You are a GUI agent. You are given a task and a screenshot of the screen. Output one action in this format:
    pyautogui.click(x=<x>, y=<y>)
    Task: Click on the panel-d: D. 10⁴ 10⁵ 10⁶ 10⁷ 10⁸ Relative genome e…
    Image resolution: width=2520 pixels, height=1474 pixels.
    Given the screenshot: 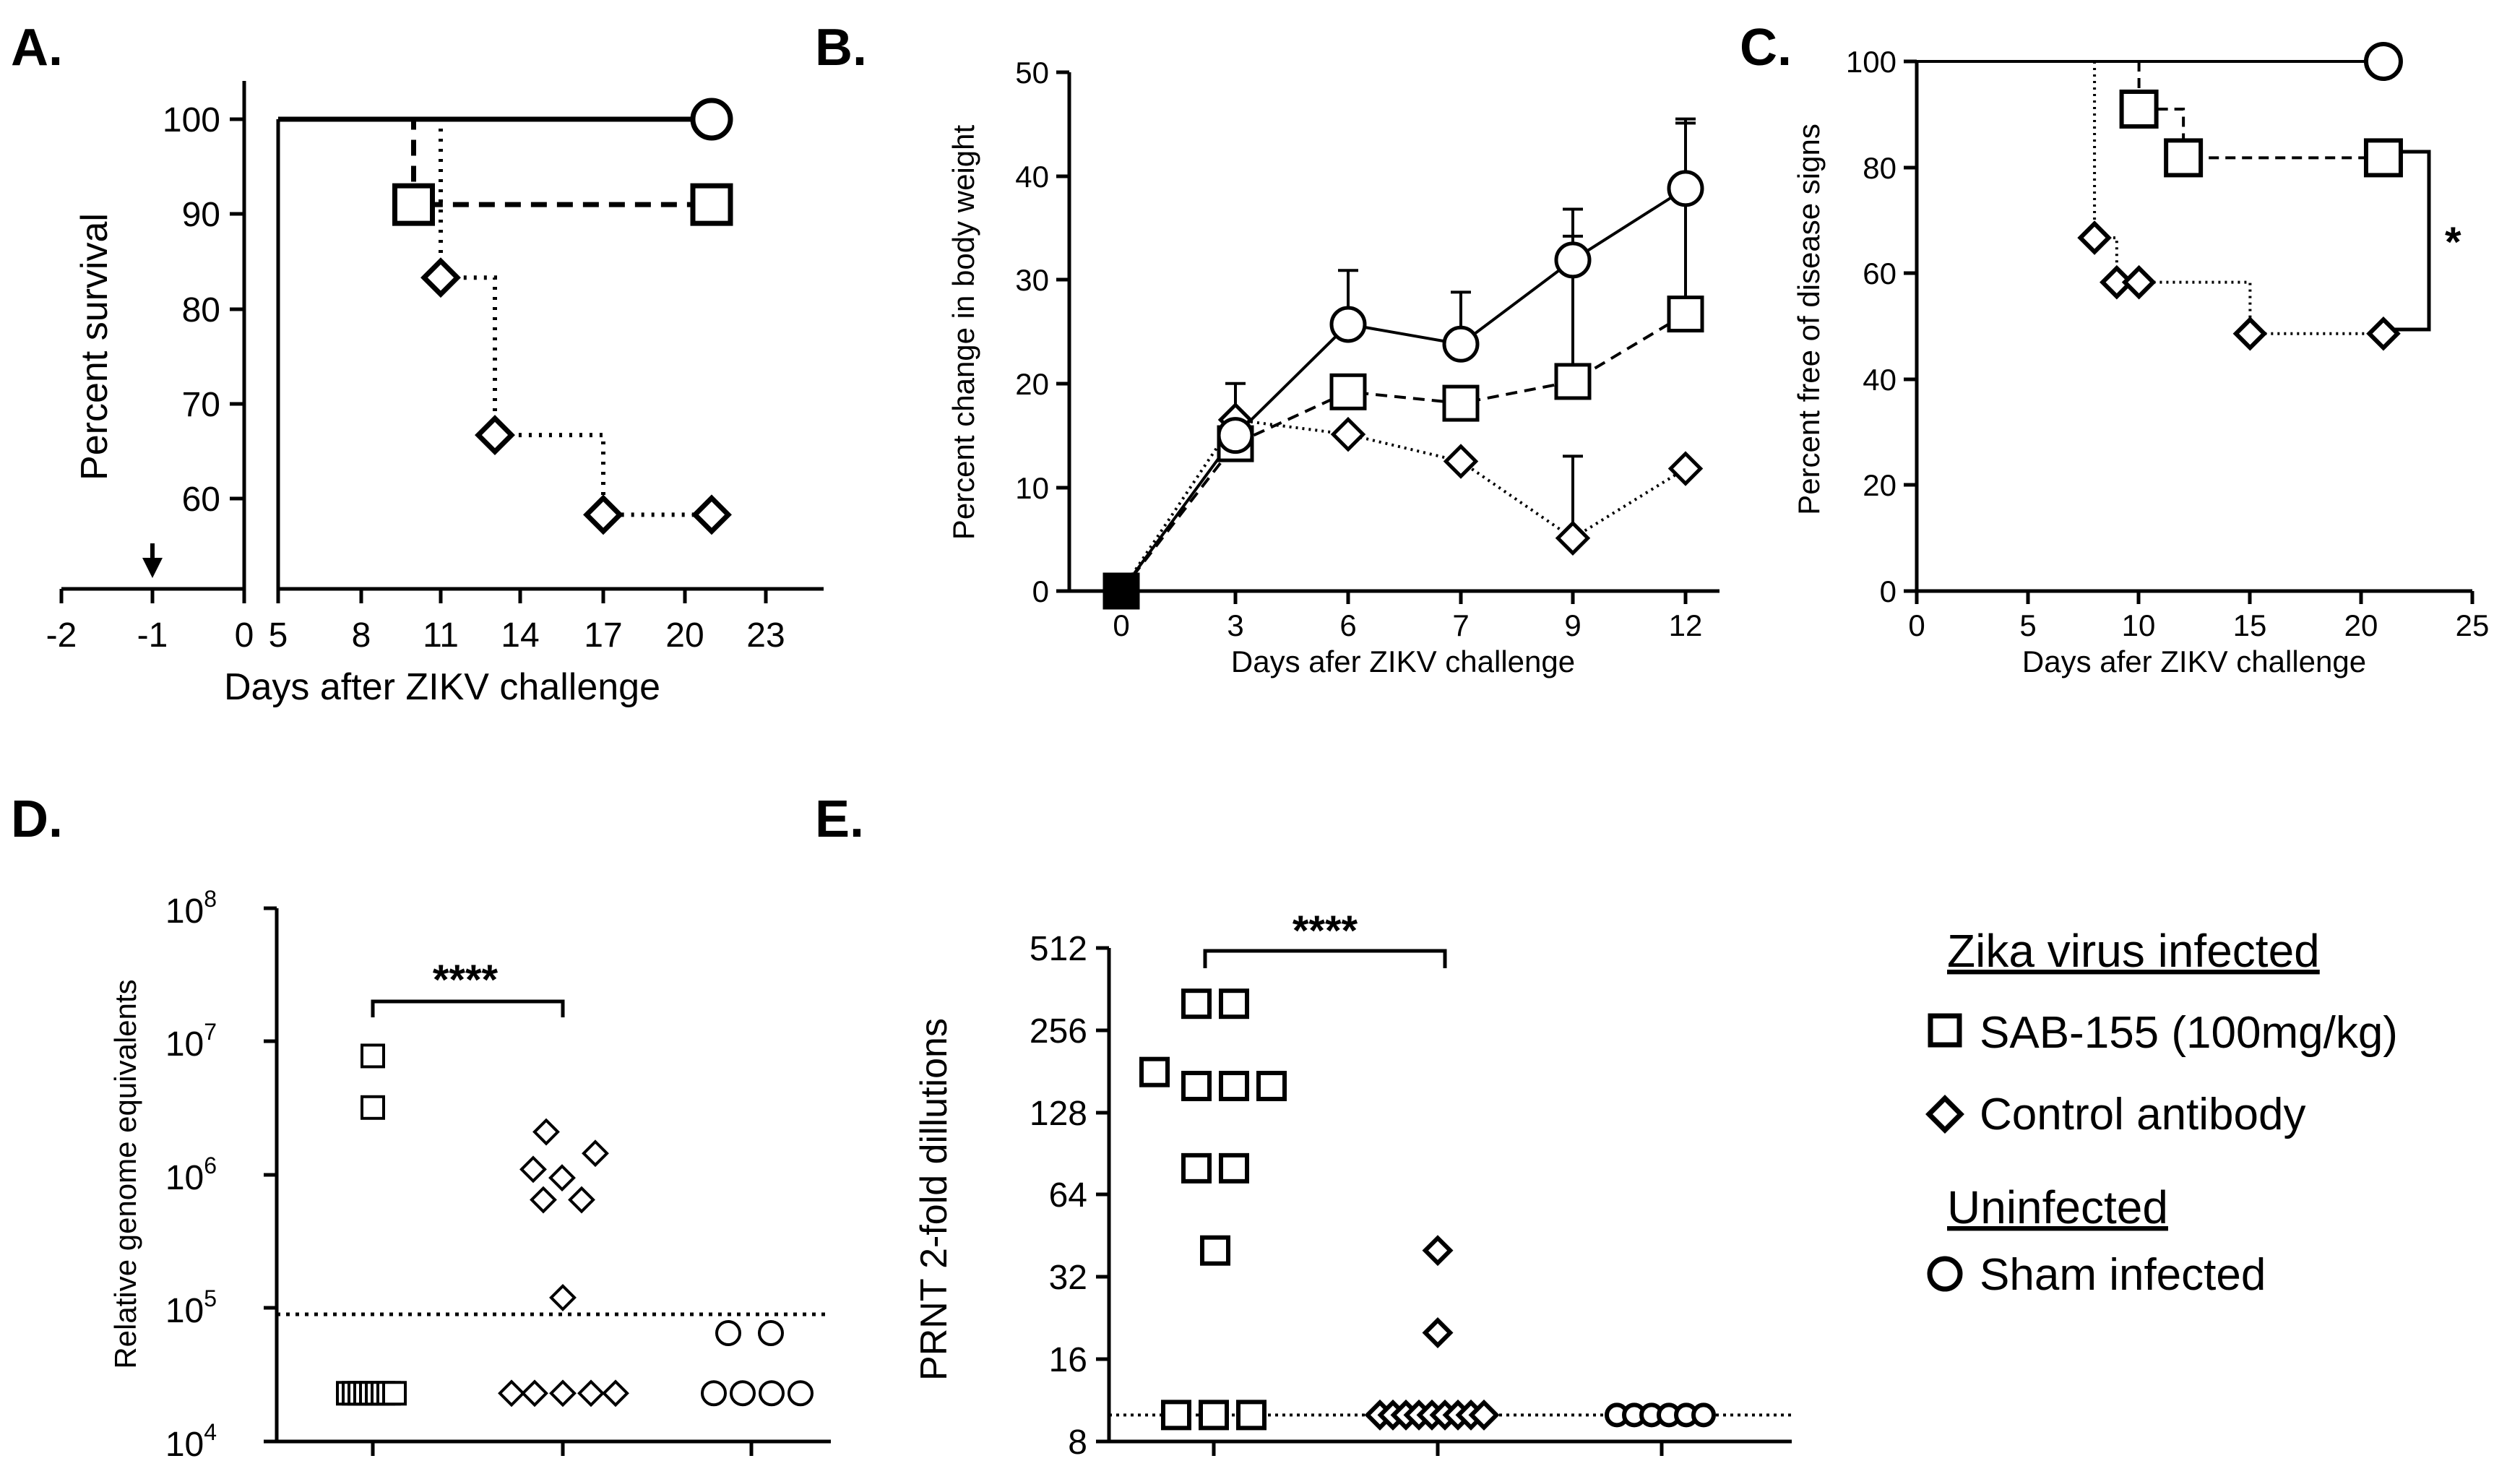 What is the action you would take?
    pyautogui.click(x=421, y=1127)
    